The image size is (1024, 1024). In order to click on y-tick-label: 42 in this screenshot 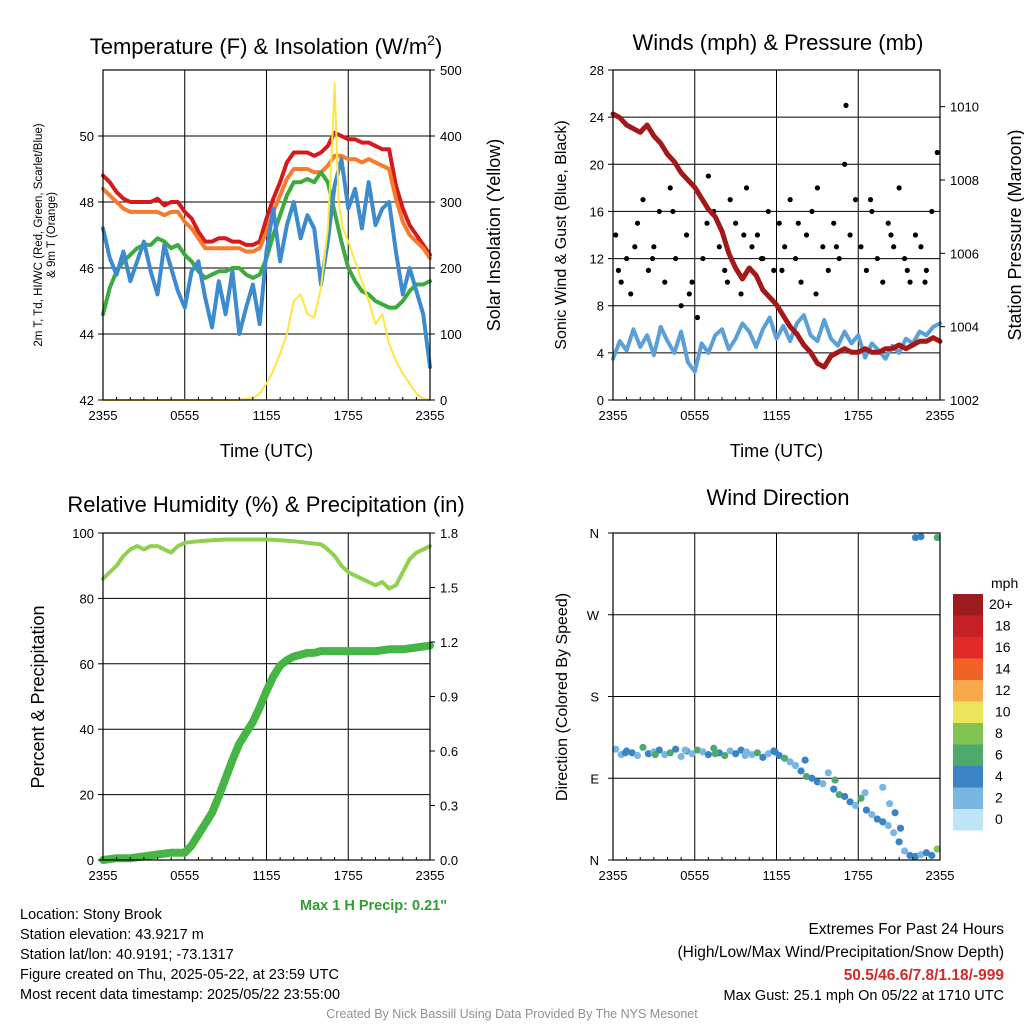, I will do `click(87, 400)`.